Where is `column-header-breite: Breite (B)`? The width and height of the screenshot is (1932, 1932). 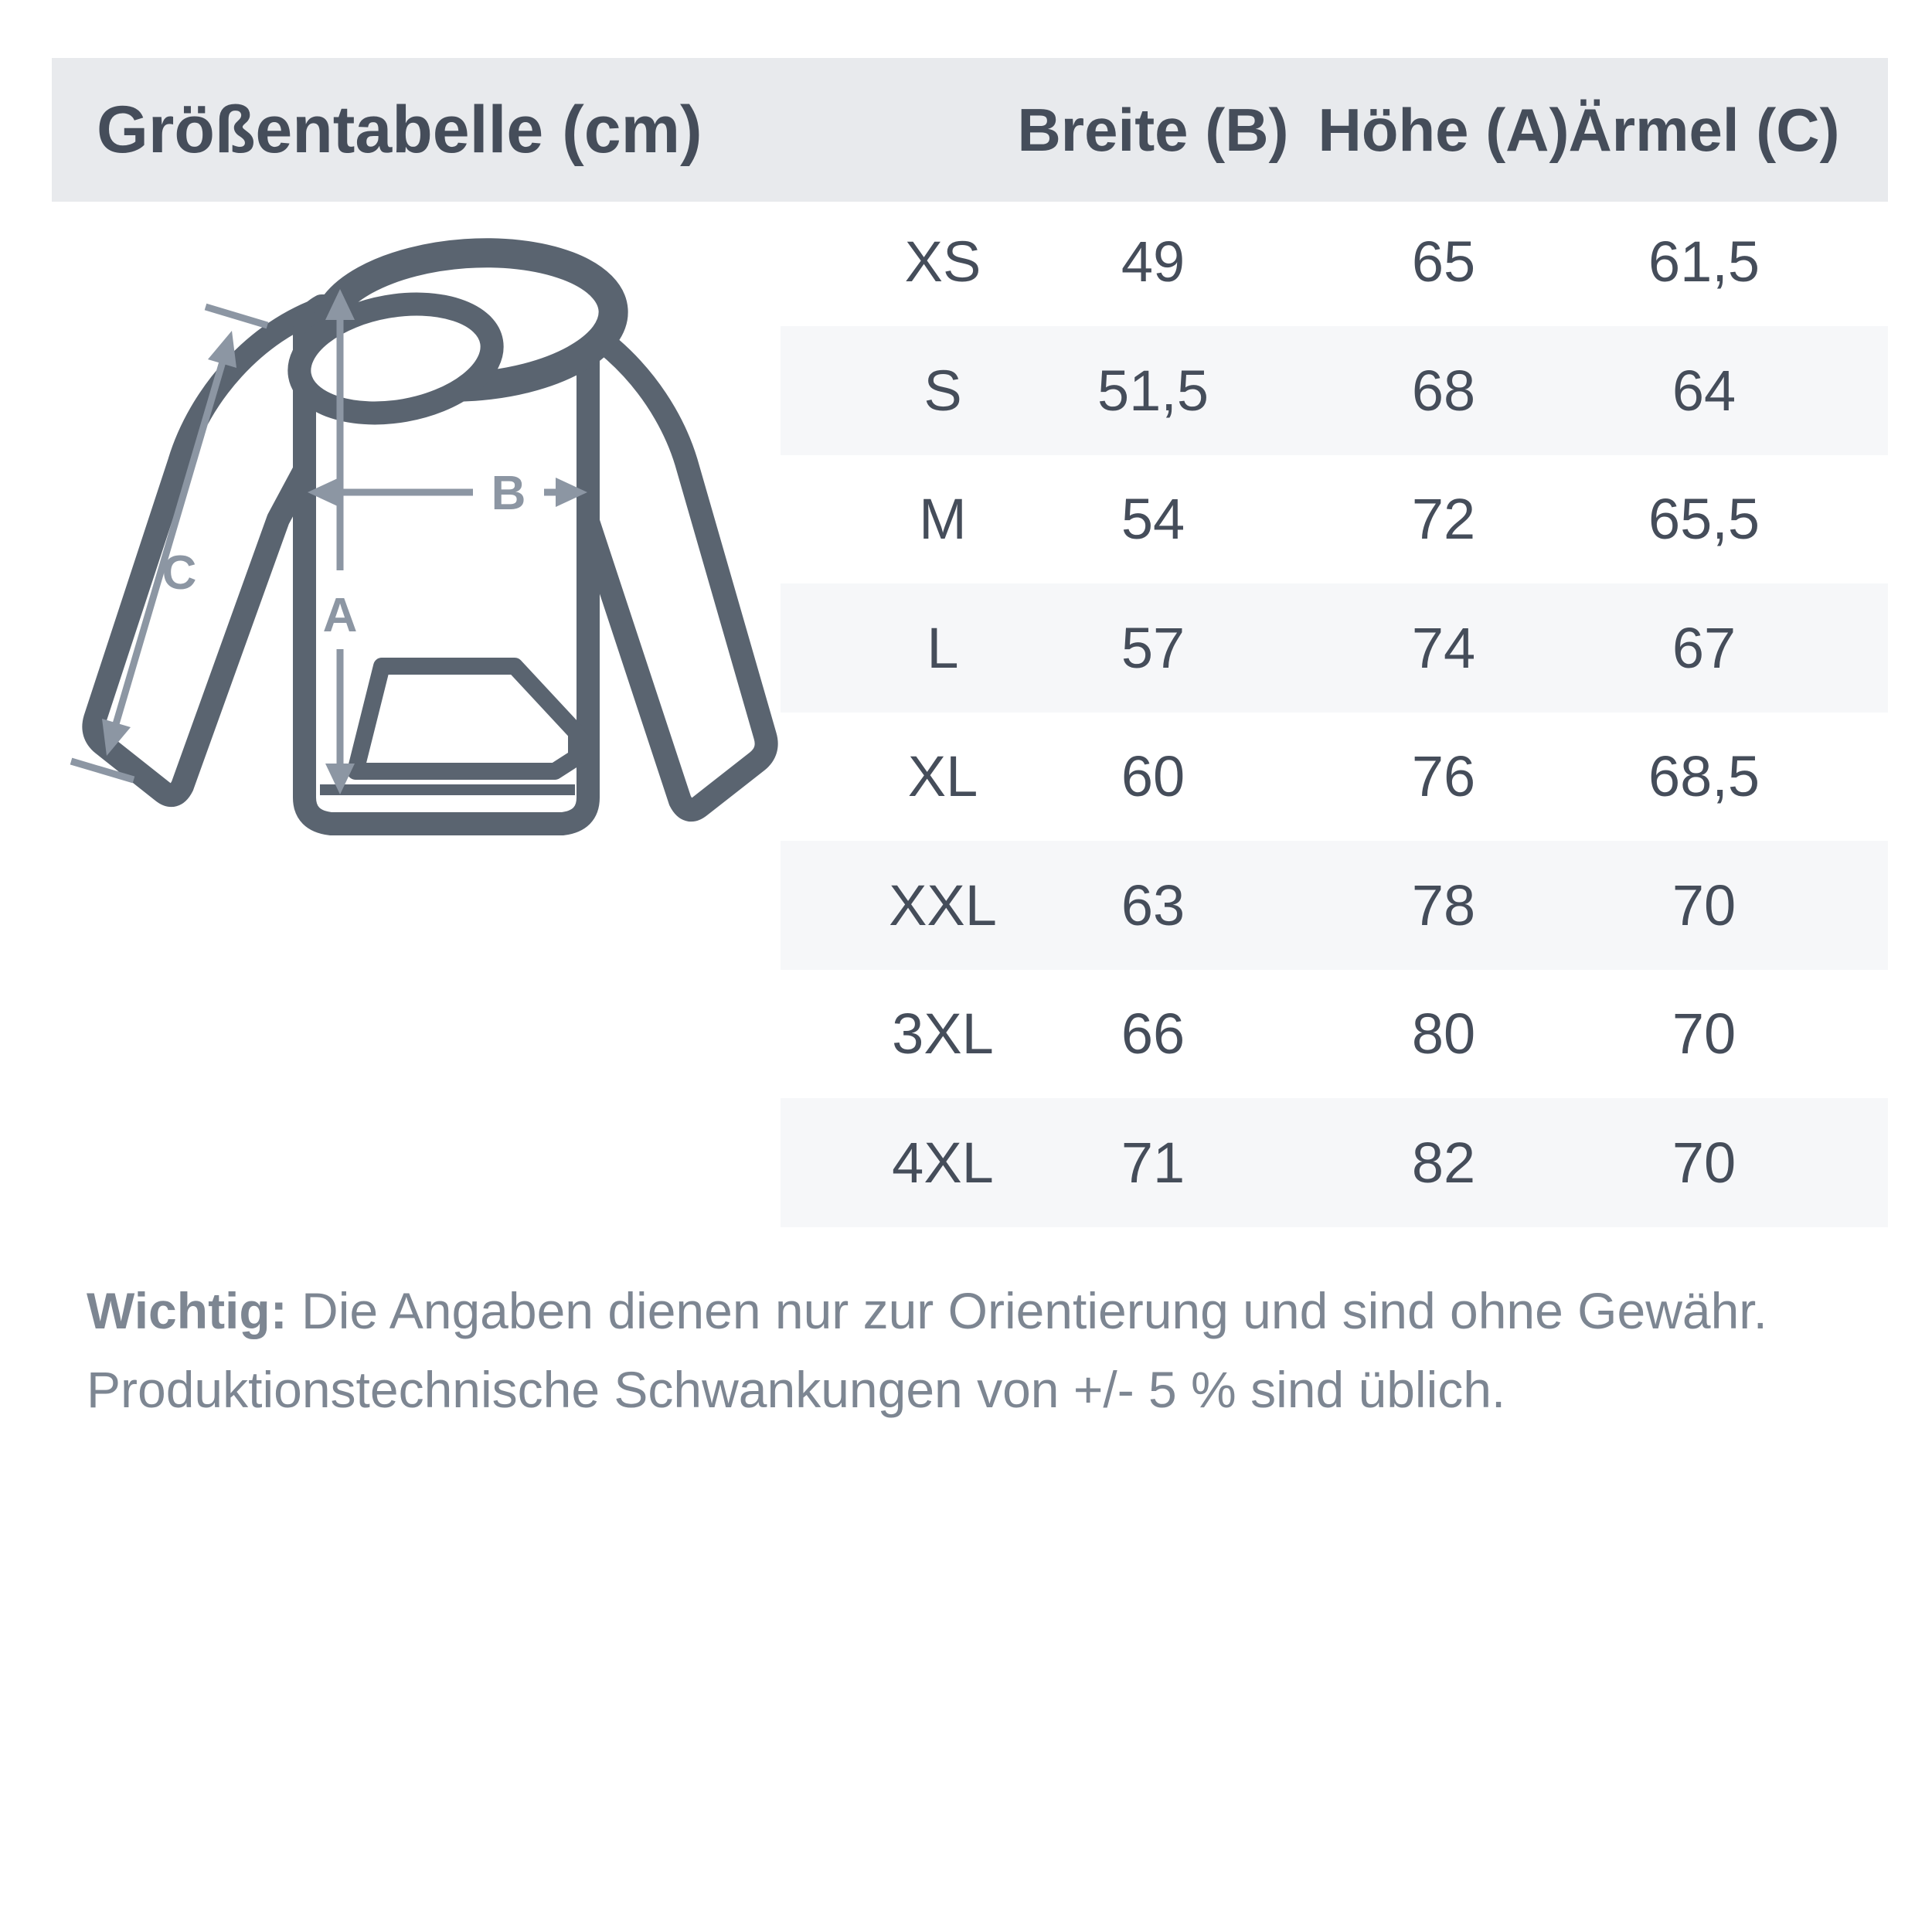 column-header-breite: Breite (B) is located at coordinates (1153, 130).